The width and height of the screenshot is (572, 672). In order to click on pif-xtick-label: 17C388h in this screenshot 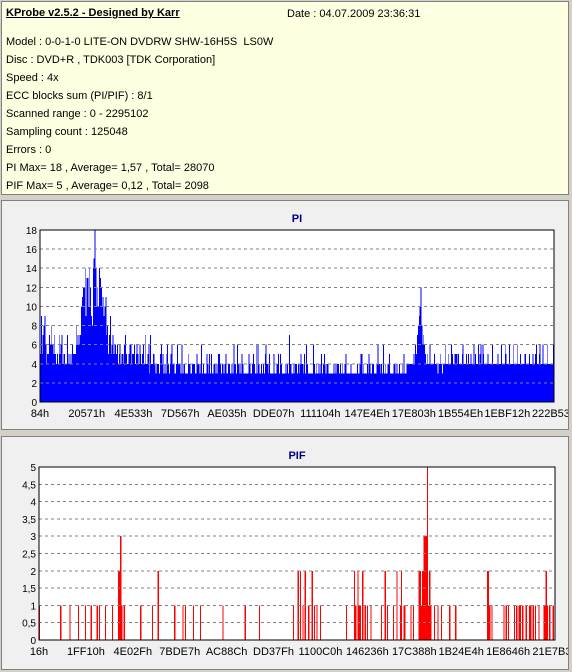, I will do `click(414, 652)`.